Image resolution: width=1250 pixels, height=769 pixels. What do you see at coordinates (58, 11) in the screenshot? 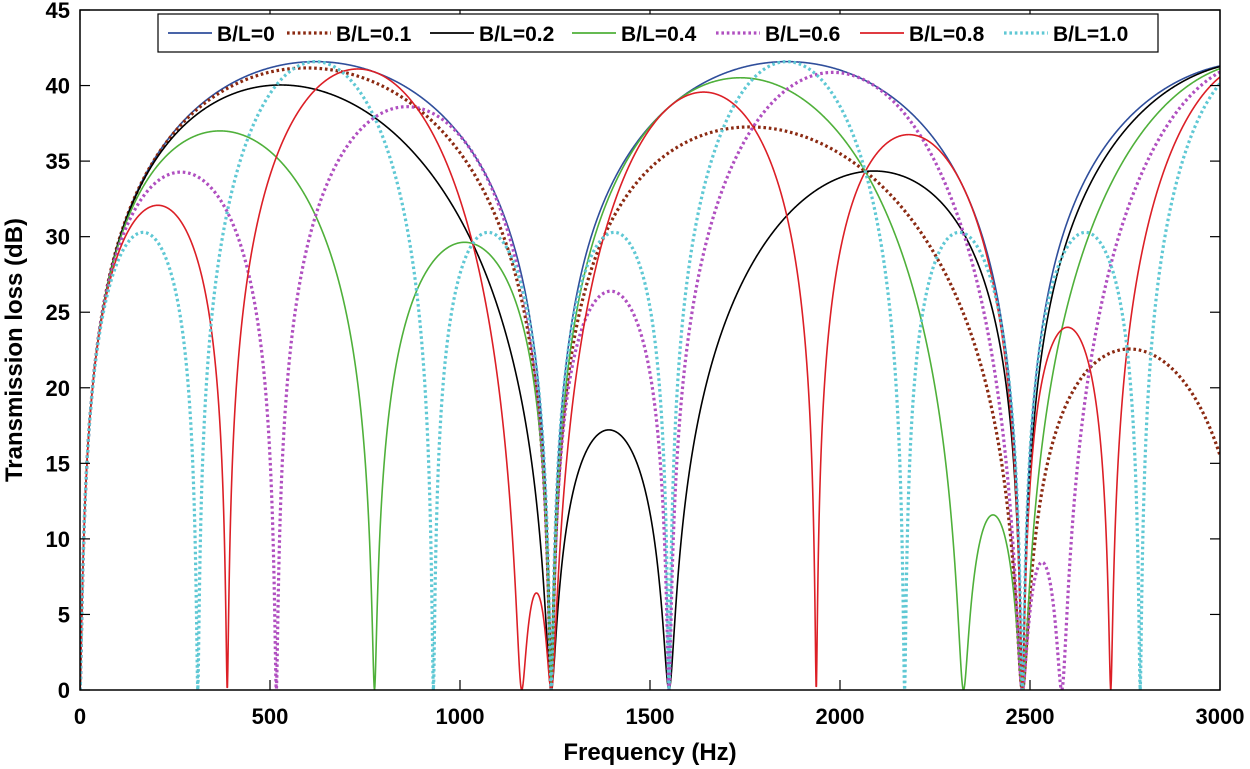
I see `y-tick-label: 45` at bounding box center [58, 11].